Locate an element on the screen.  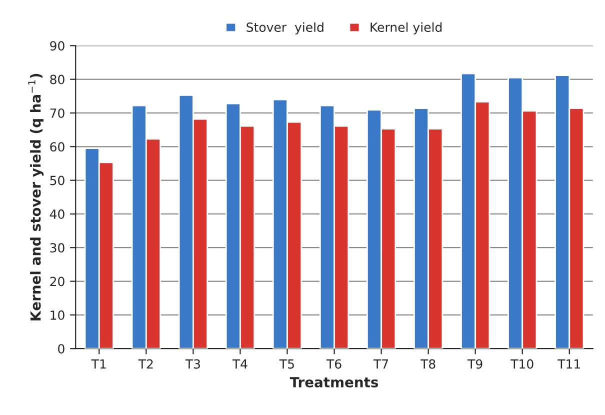
x-tick-label: T7 is located at coordinates (380, 364).